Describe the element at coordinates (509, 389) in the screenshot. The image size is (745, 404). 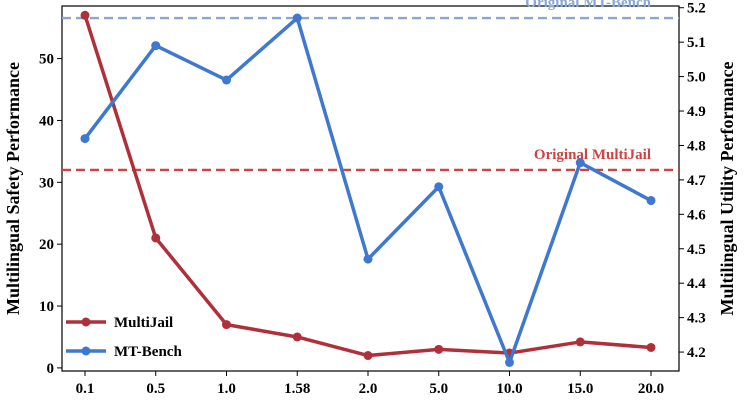
I see `x-tick-label-6: 10.0` at that location.